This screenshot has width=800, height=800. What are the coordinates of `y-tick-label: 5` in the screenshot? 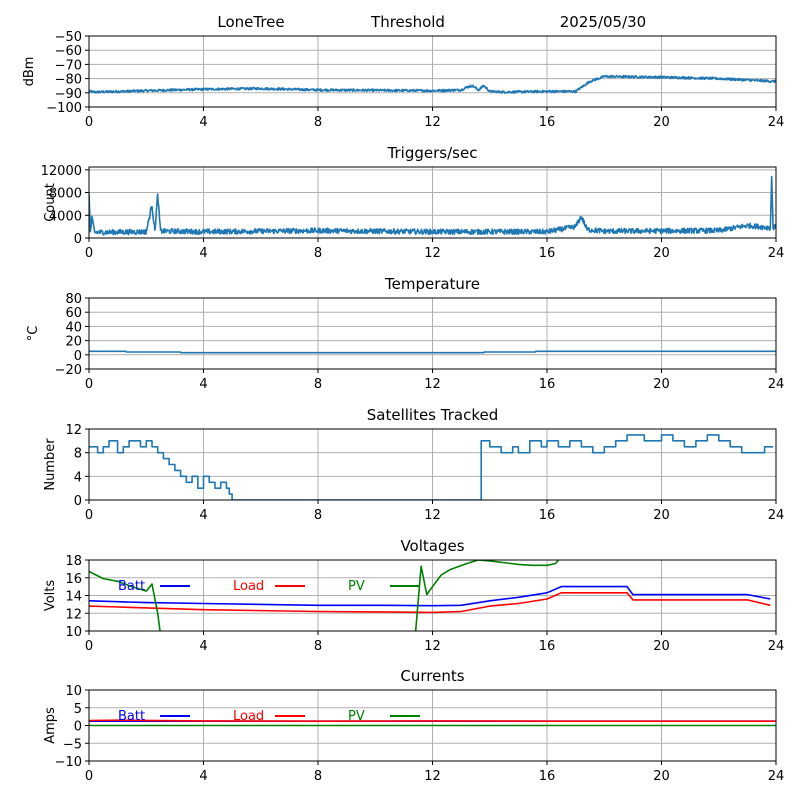 It's located at (78, 709).